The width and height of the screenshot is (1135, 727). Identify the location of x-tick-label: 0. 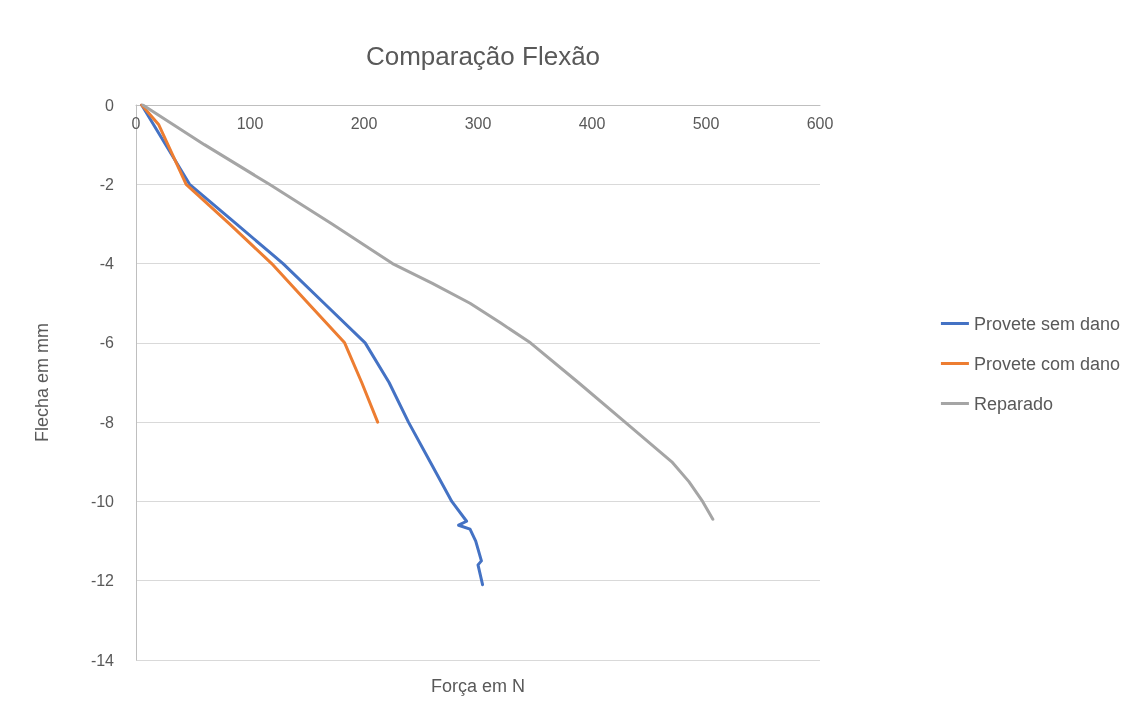
(136, 123).